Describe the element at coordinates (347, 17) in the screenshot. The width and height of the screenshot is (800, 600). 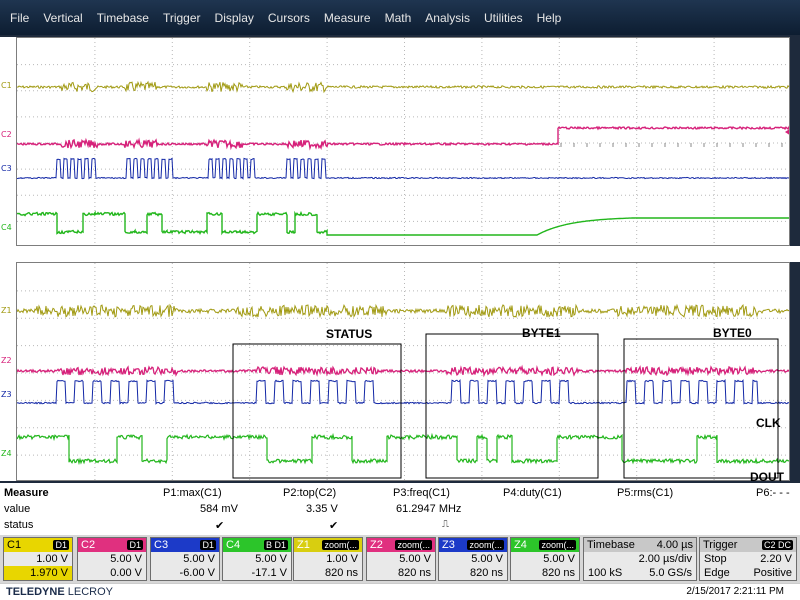
I see `menu-item-measure: Measure` at that location.